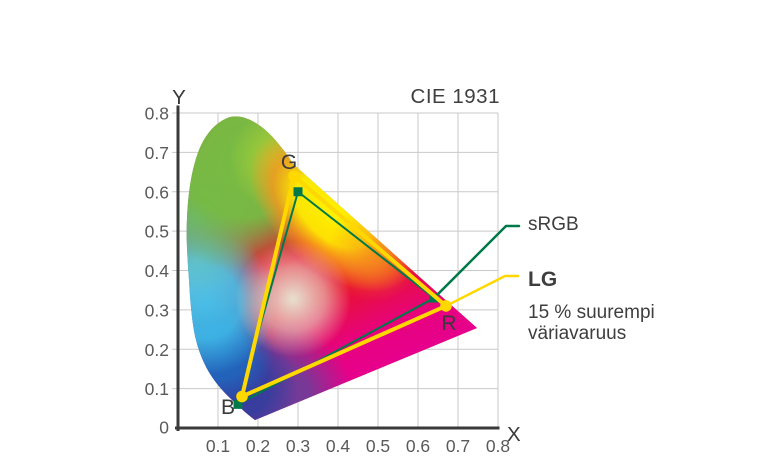 Image resolution: width=768 pixels, height=465 pixels. What do you see at coordinates (179, 97) in the screenshot?
I see `y-axis-label: Y` at bounding box center [179, 97].